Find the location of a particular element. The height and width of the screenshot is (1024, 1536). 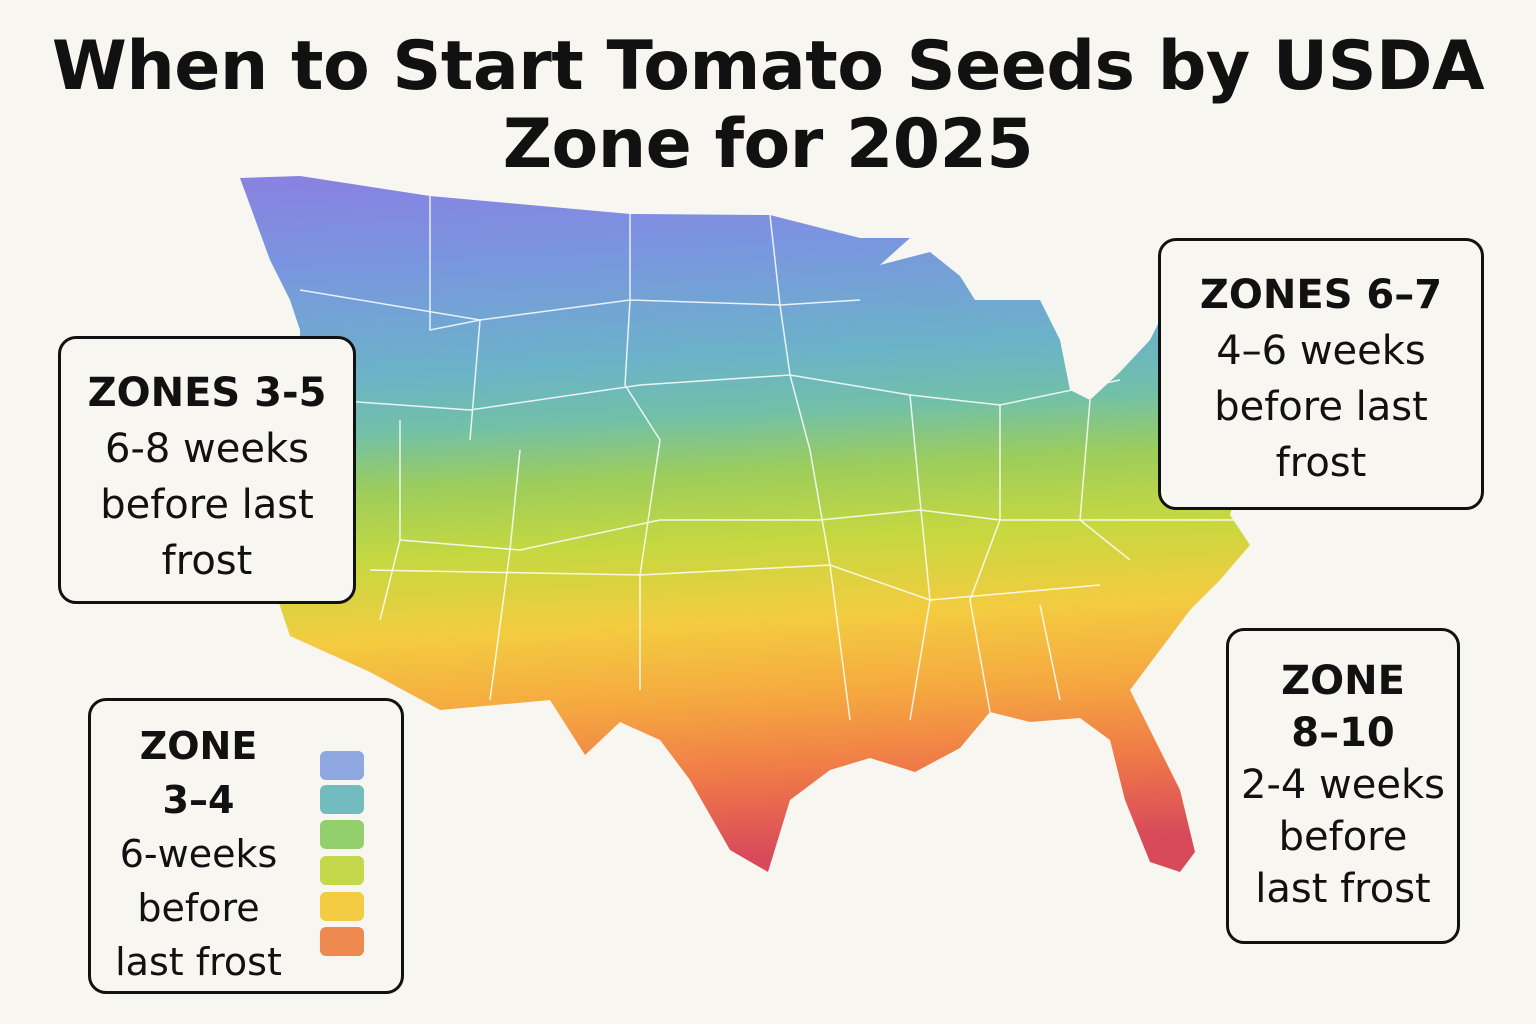

legend-line: last frost is located at coordinates (198, 962).